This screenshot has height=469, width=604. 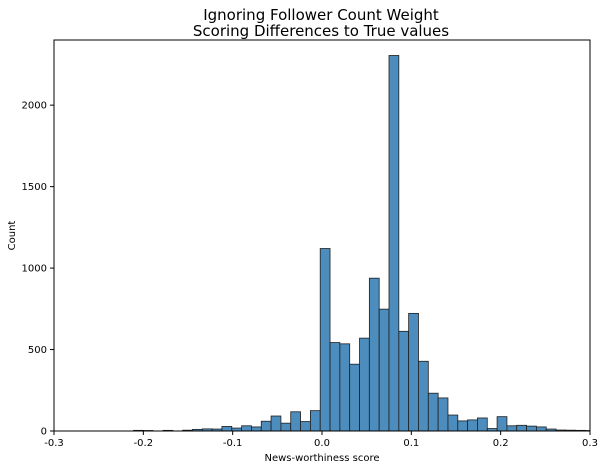 I want to click on y-tick-label: 2000, so click(x=34, y=106).